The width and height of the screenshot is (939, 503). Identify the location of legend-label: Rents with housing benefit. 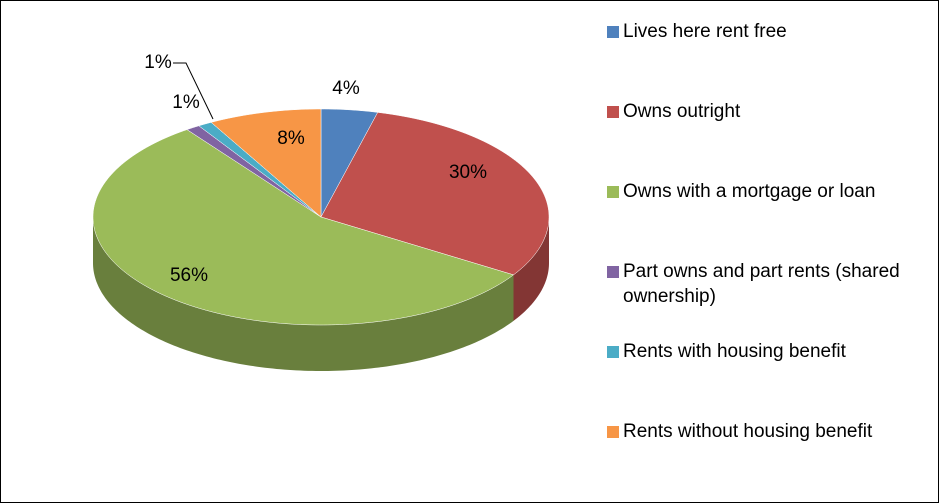
(734, 351).